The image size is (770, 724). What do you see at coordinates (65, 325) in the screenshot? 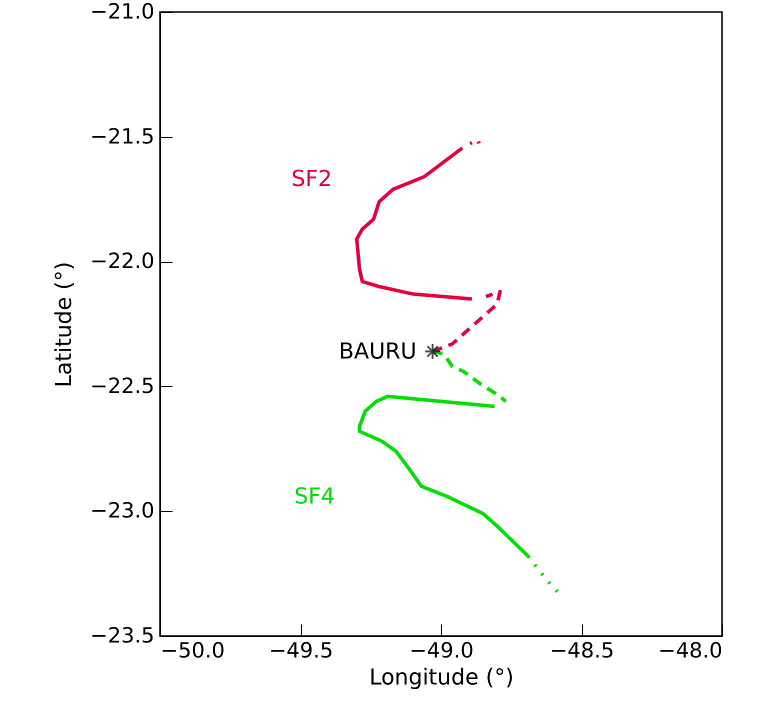
I see `y-axis-title: Latitude (°)` at bounding box center [65, 325].